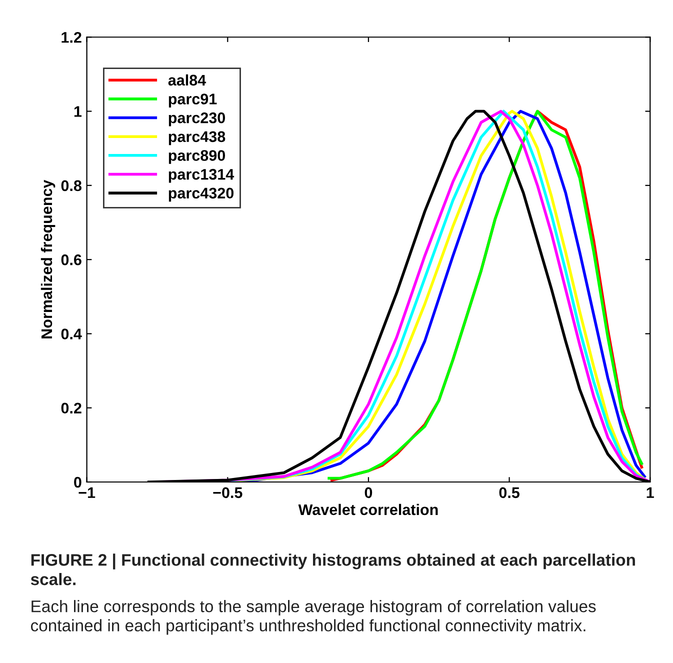  I want to click on x-tick-label: −1, so click(87, 492).